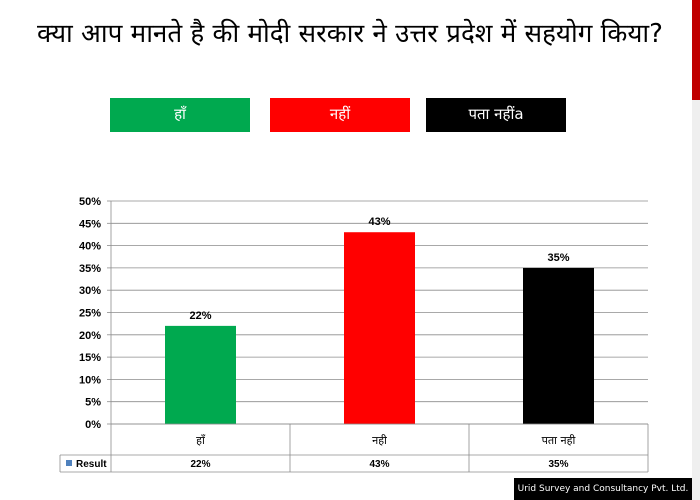 This screenshot has height=500, width=700. I want to click on option-no-box: नहीं, so click(340, 115).